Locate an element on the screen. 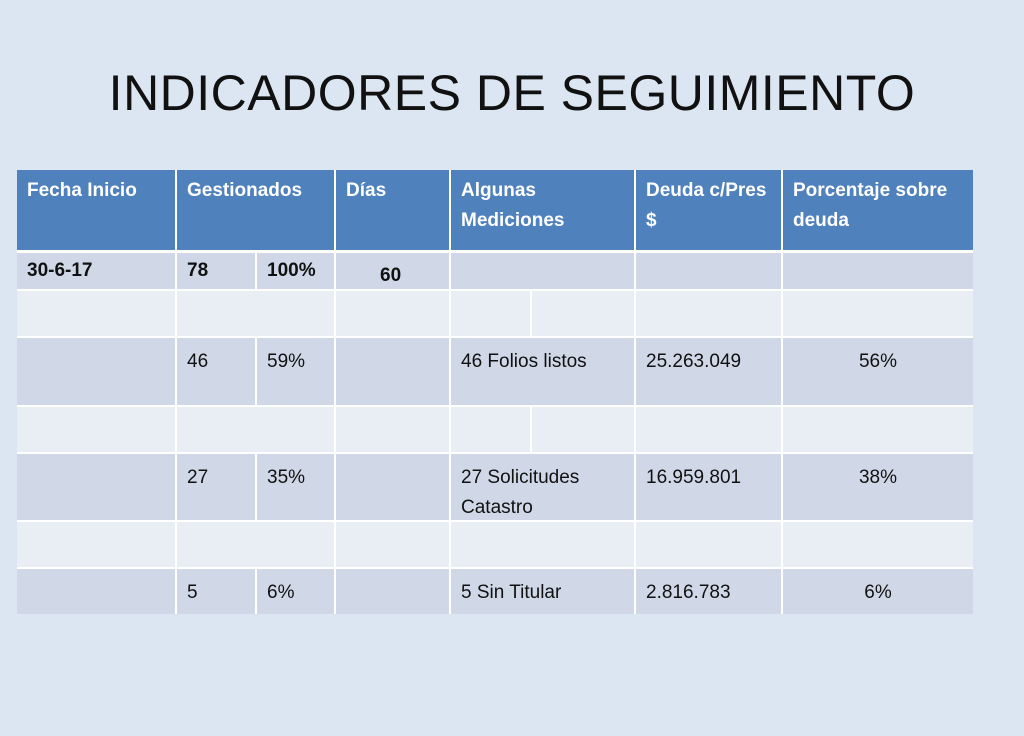 This screenshot has width=1024, height=736. cell-medicion: 5 Sin Titular is located at coordinates (542, 591).